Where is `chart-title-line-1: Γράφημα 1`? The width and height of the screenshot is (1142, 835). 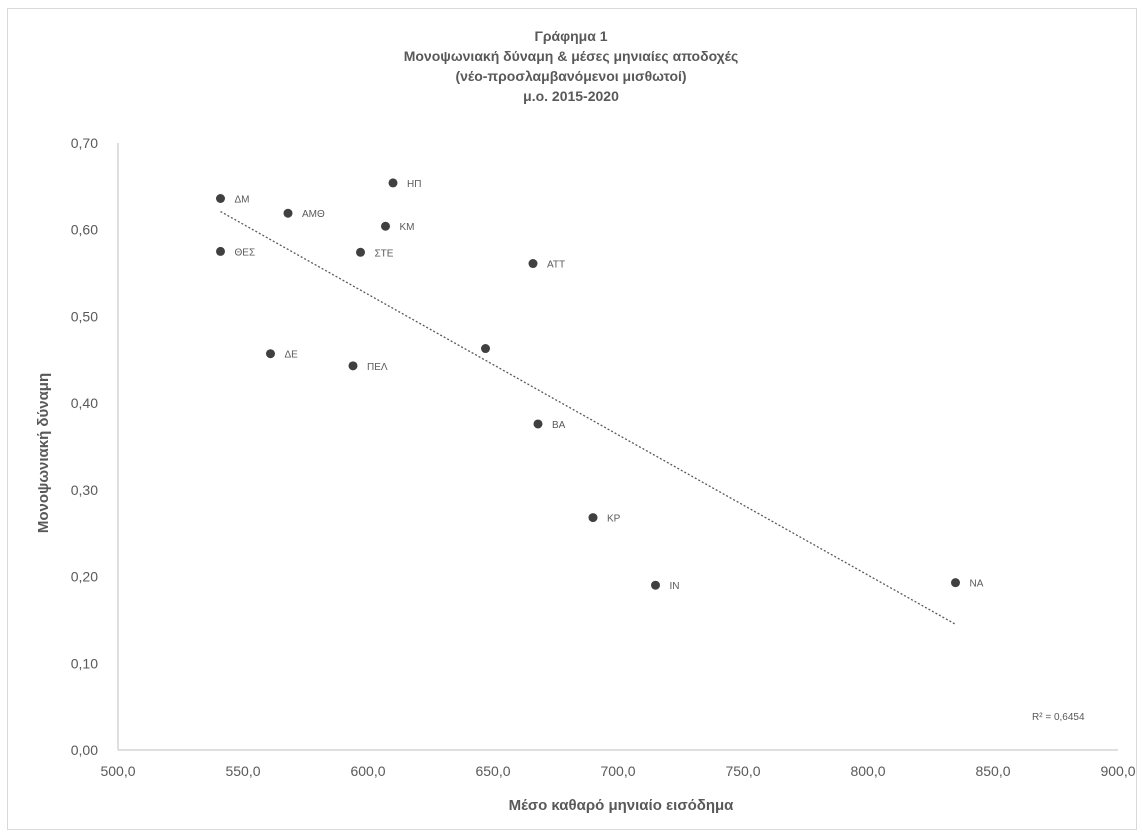 chart-title-line-1: Γράφημα 1 is located at coordinates (571, 36).